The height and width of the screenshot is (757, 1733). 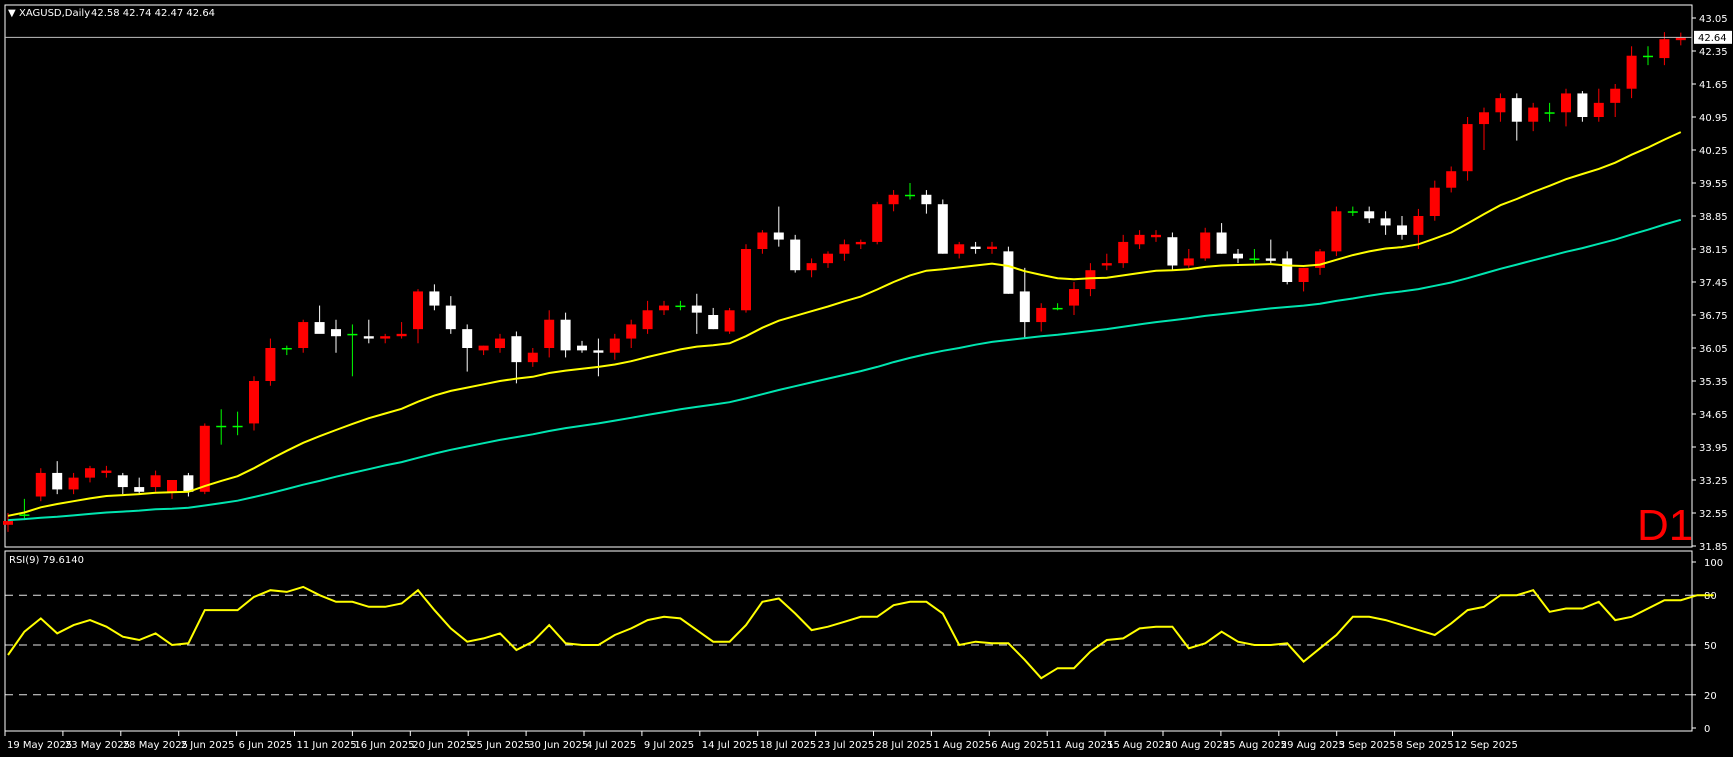 What do you see at coordinates (54, 13) in the screenshot?
I see `symbol-label: XAGUSD,Daily` at bounding box center [54, 13].